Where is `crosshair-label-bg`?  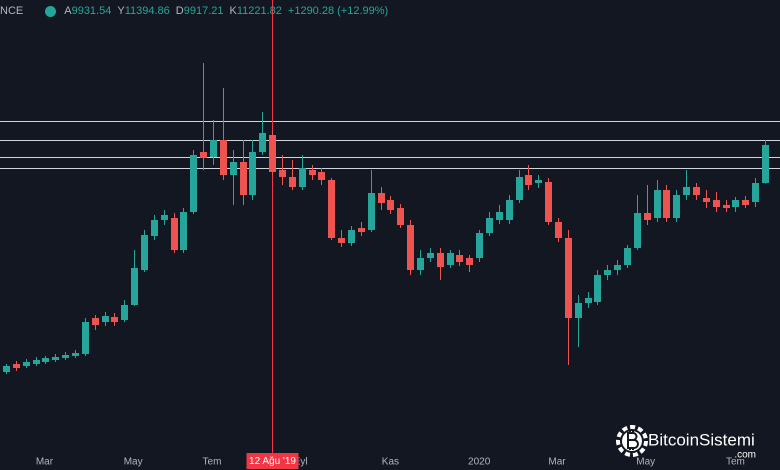 crosshair-label-bg is located at coordinates (272, 461).